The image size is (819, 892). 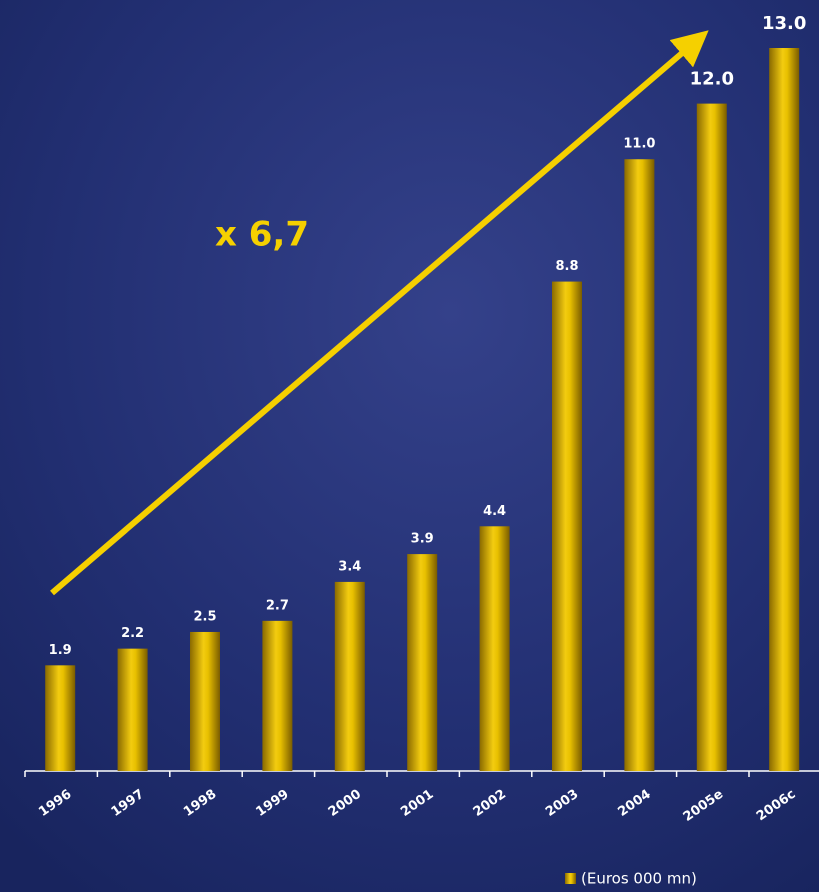 What do you see at coordinates (60, 650) in the screenshot?
I see `value-label: 1.9` at bounding box center [60, 650].